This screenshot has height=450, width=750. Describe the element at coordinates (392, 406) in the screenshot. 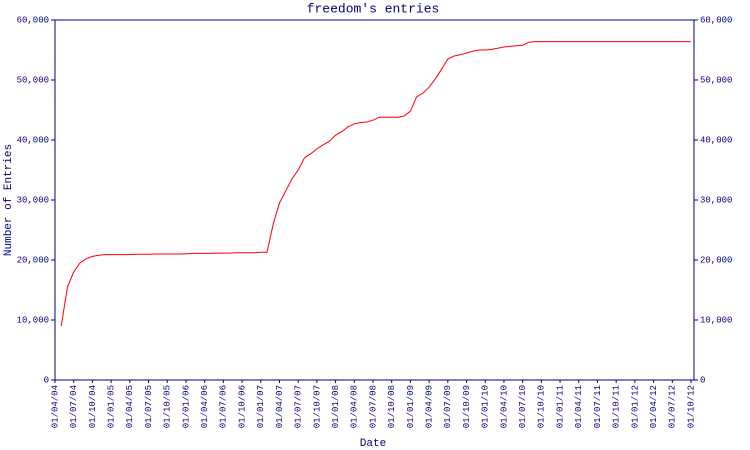

I see `x-tick-label: 01/10/08` at that location.